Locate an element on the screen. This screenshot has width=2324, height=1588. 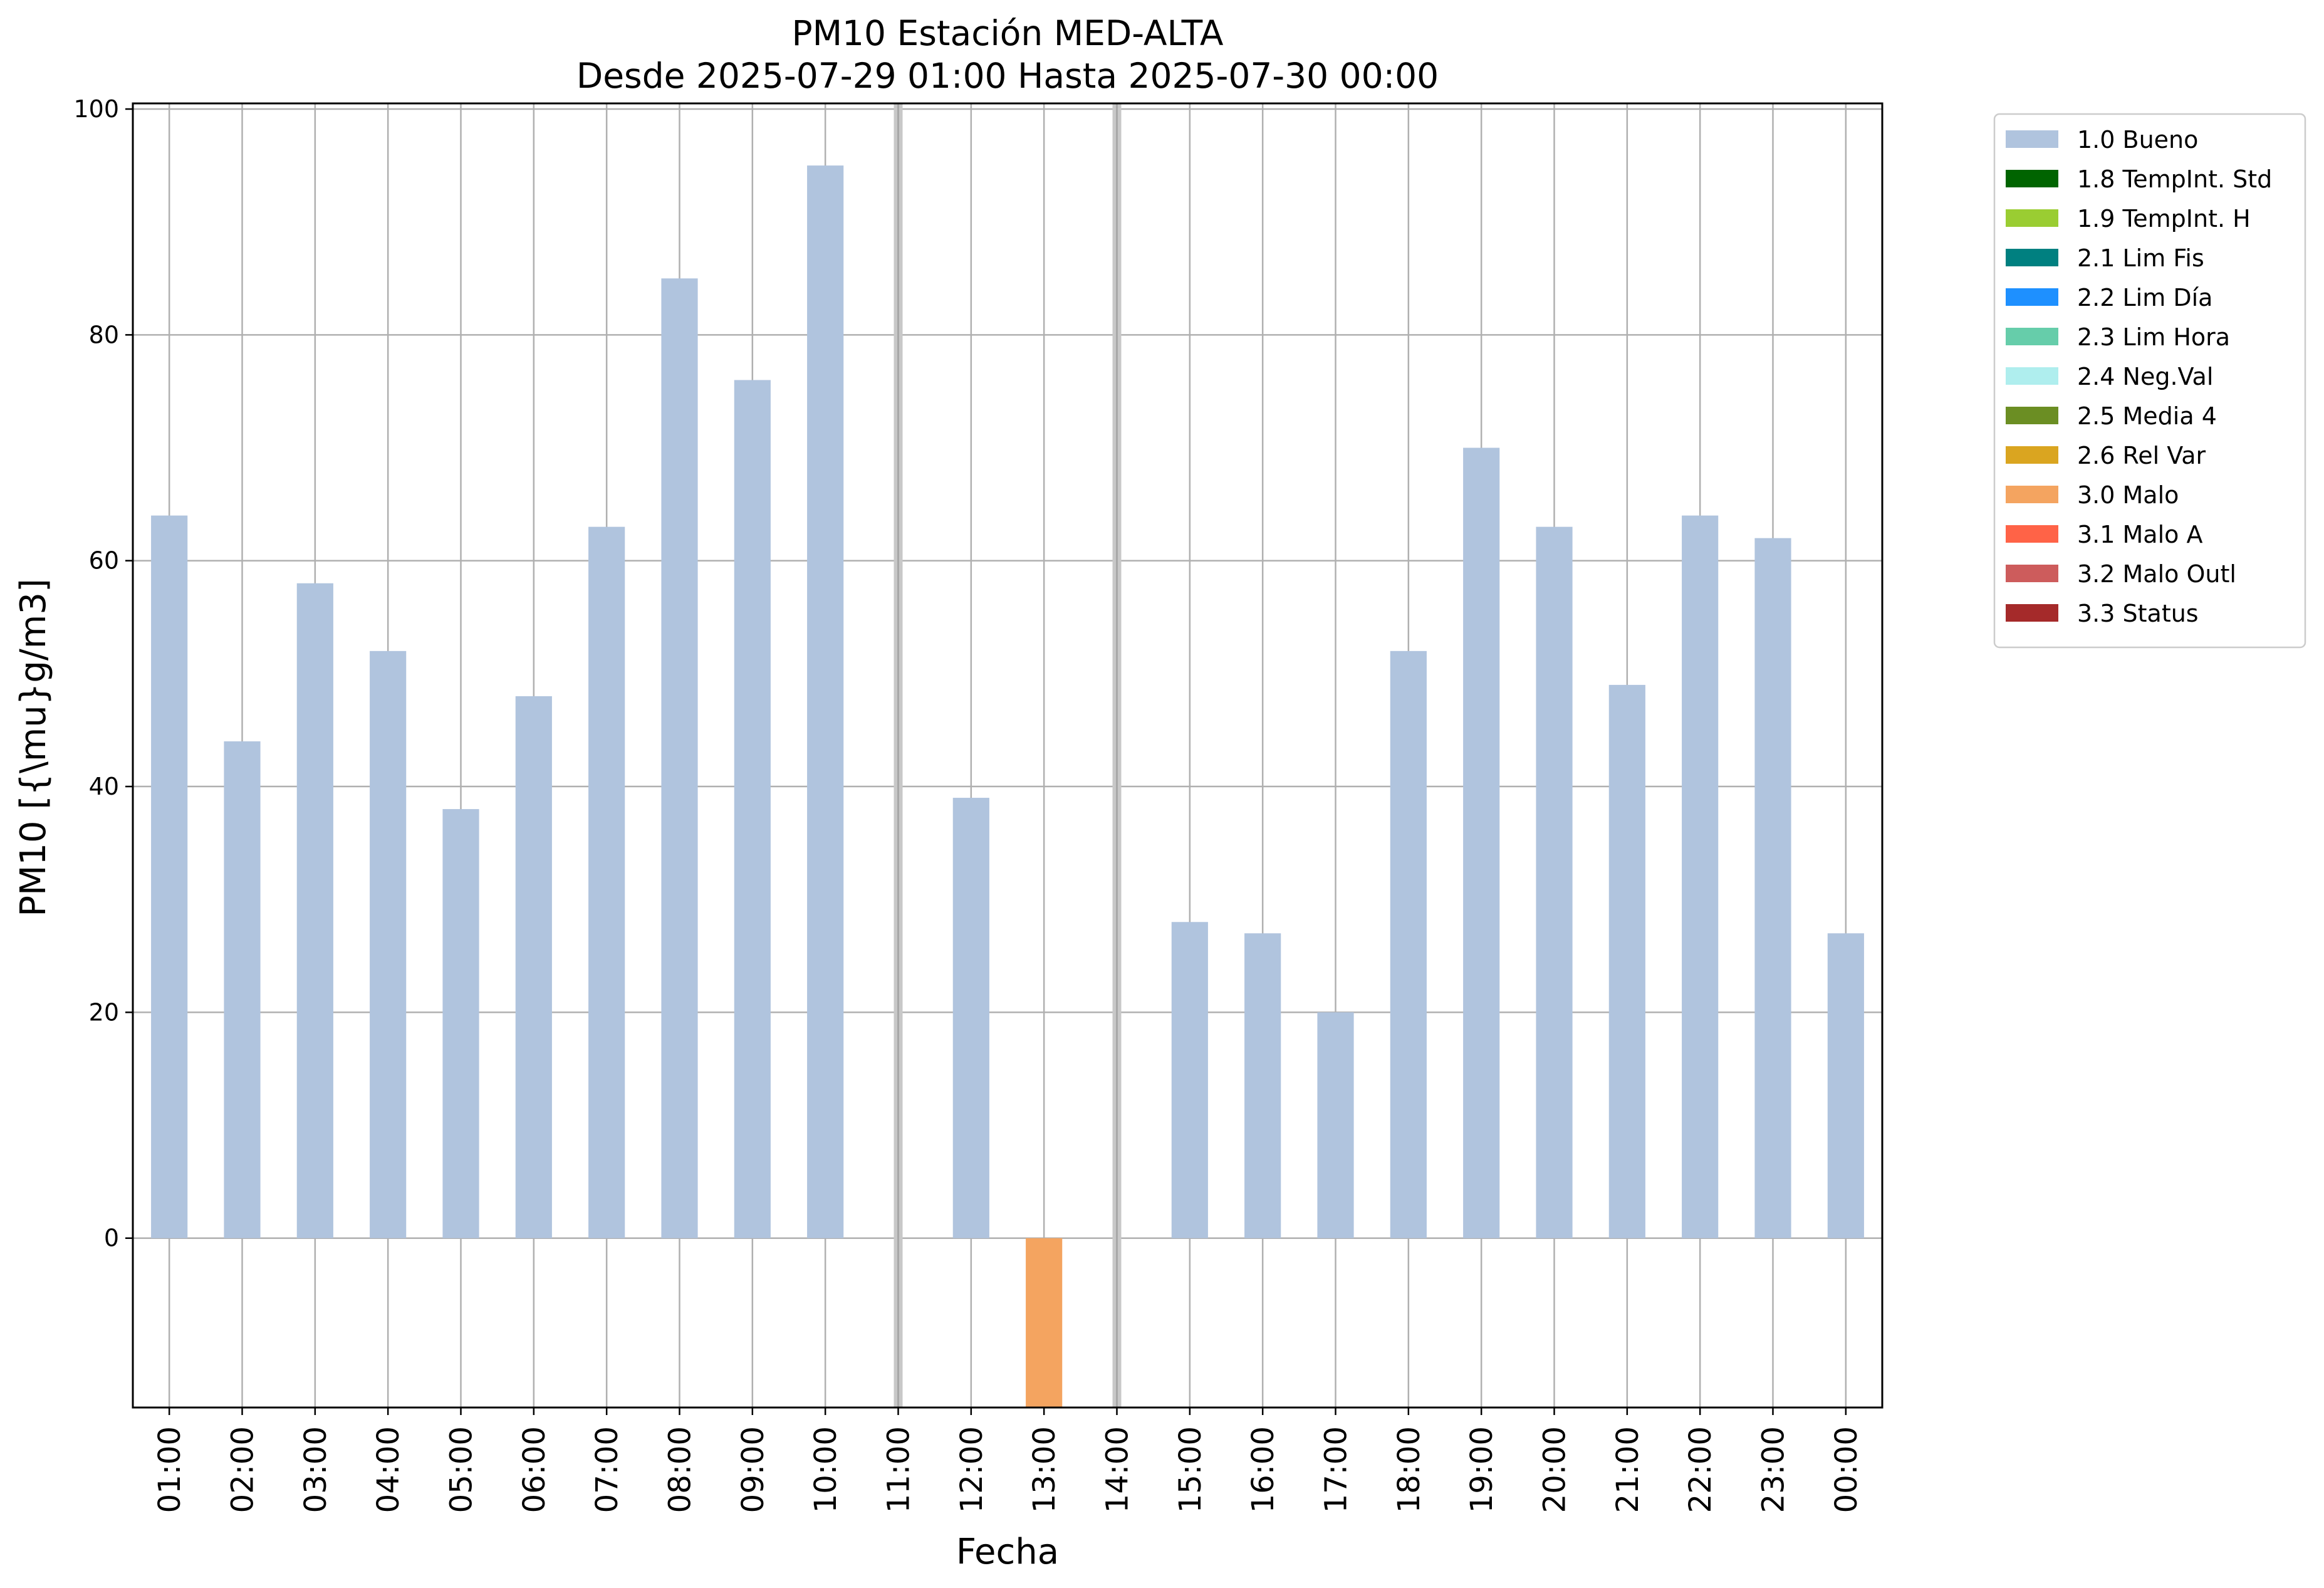
x-tick-label: 19:00 is located at coordinates (1481, 1470).